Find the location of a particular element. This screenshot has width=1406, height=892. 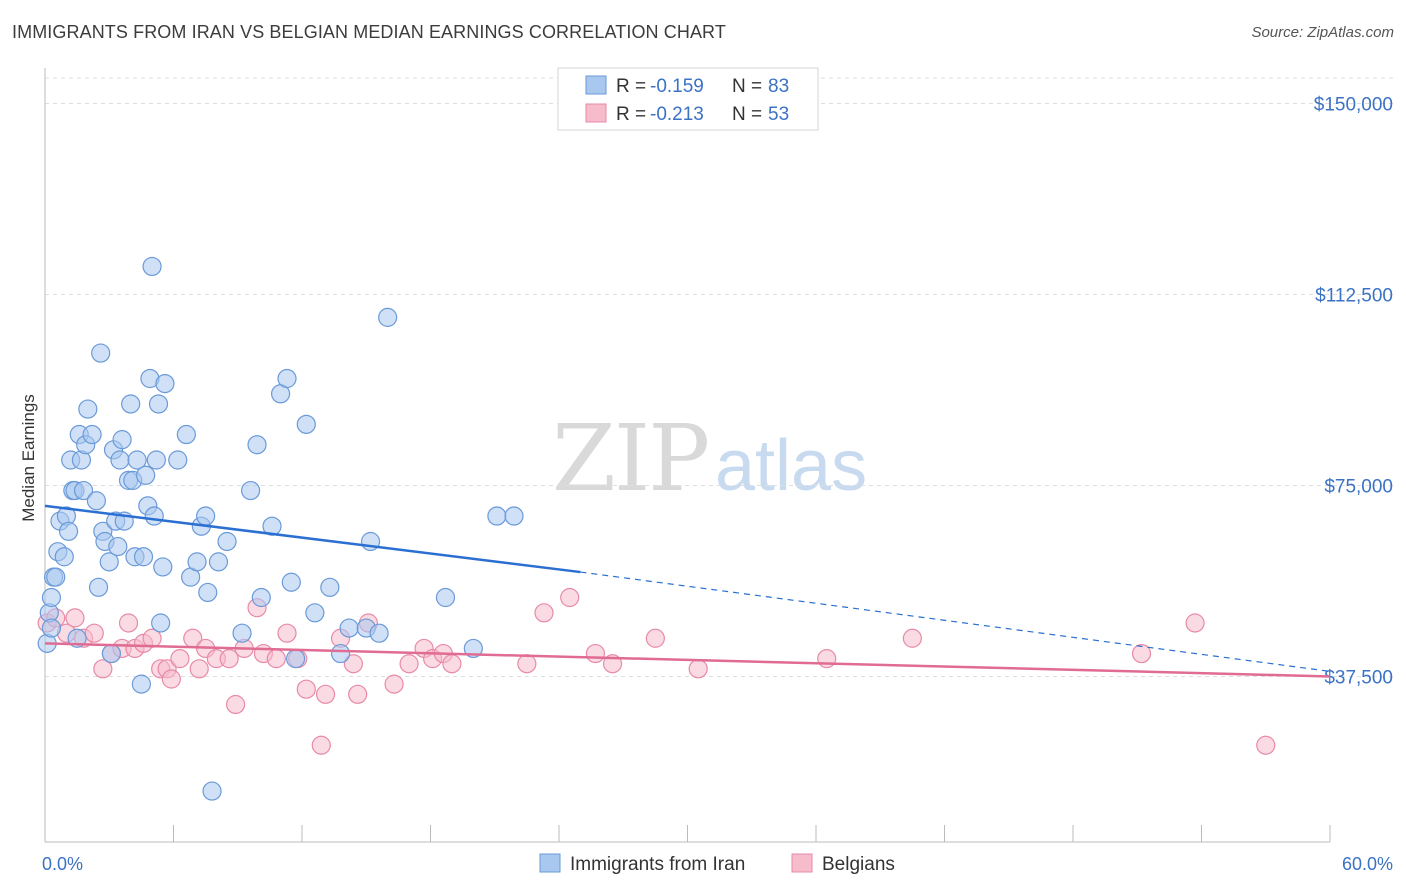

y-tick-label: $37,500 is located at coordinates (1358, 677).